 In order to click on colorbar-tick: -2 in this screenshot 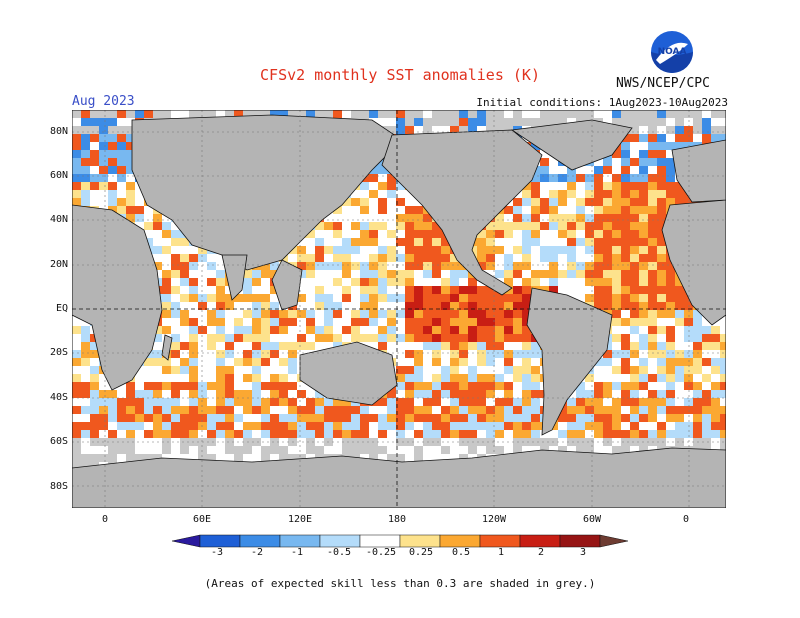, I will do `click(257, 552)`.